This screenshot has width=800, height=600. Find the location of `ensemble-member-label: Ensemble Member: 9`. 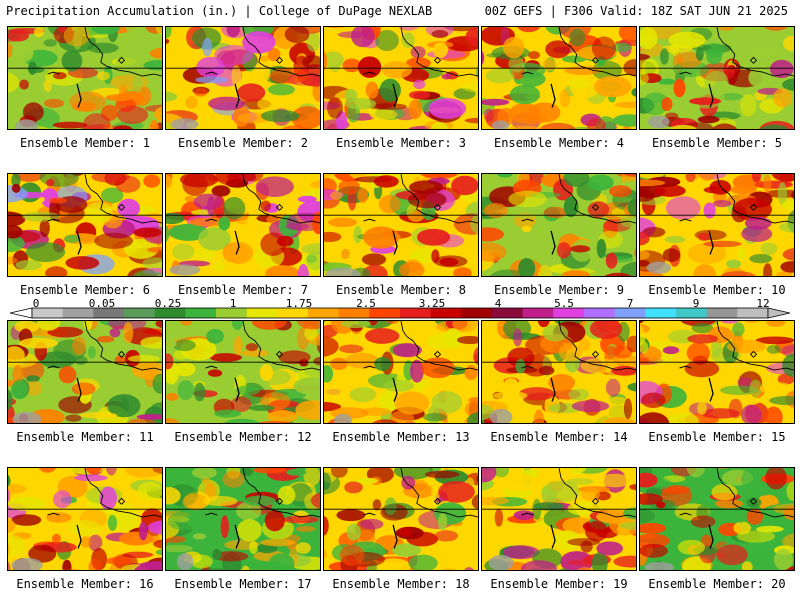

ensemble-member-label: Ensemble Member: 9 is located at coordinates (559, 290).